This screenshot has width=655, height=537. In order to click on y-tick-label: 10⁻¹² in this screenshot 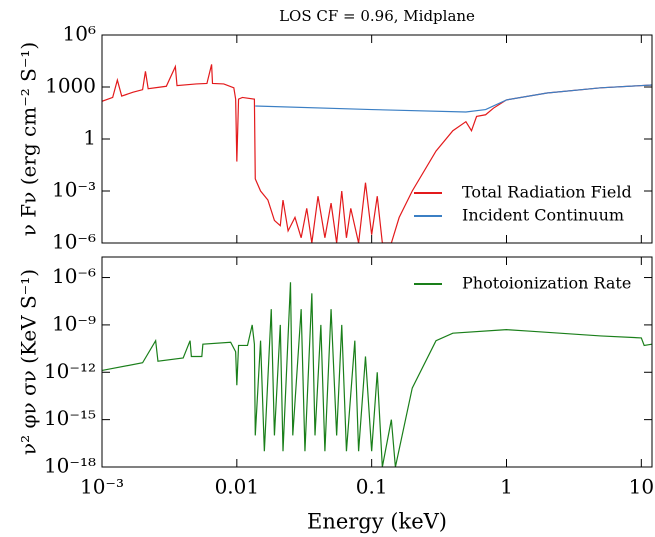, I will do `click(70, 371)`.